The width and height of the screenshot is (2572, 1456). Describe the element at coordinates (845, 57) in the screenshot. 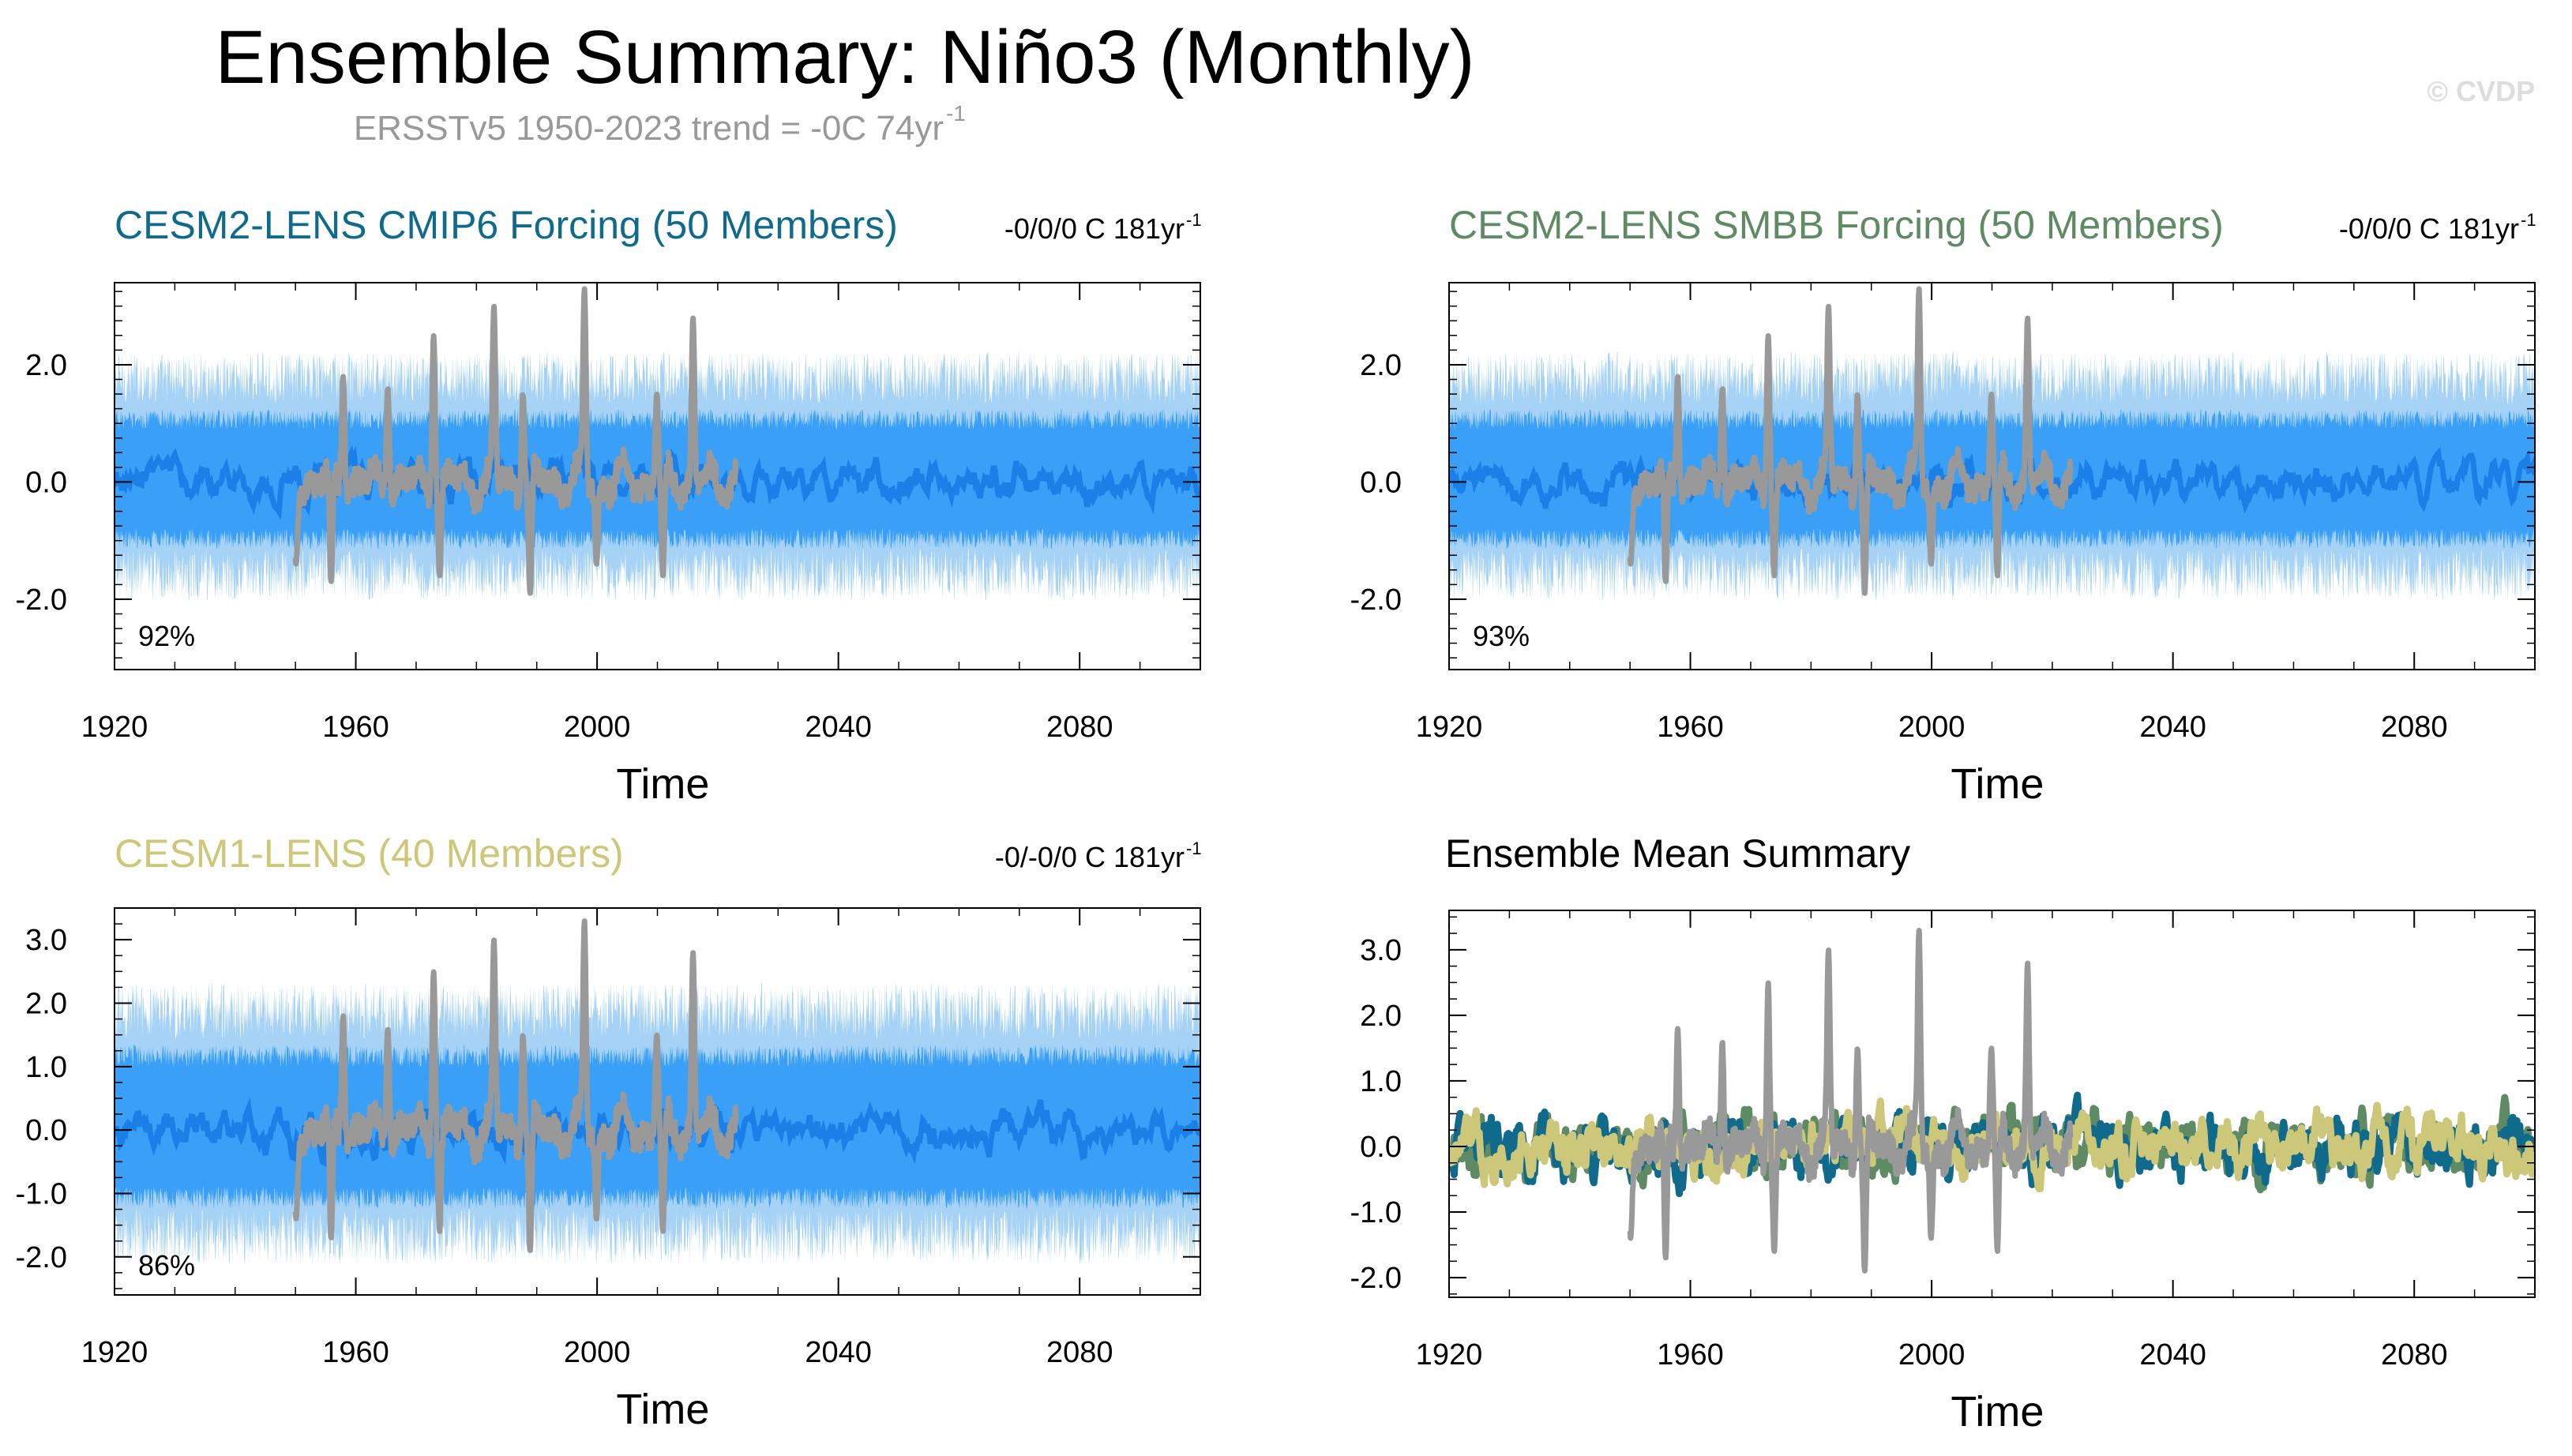

I see `figure-title: Ensemble Summary: Niño3 (Monthly)` at that location.